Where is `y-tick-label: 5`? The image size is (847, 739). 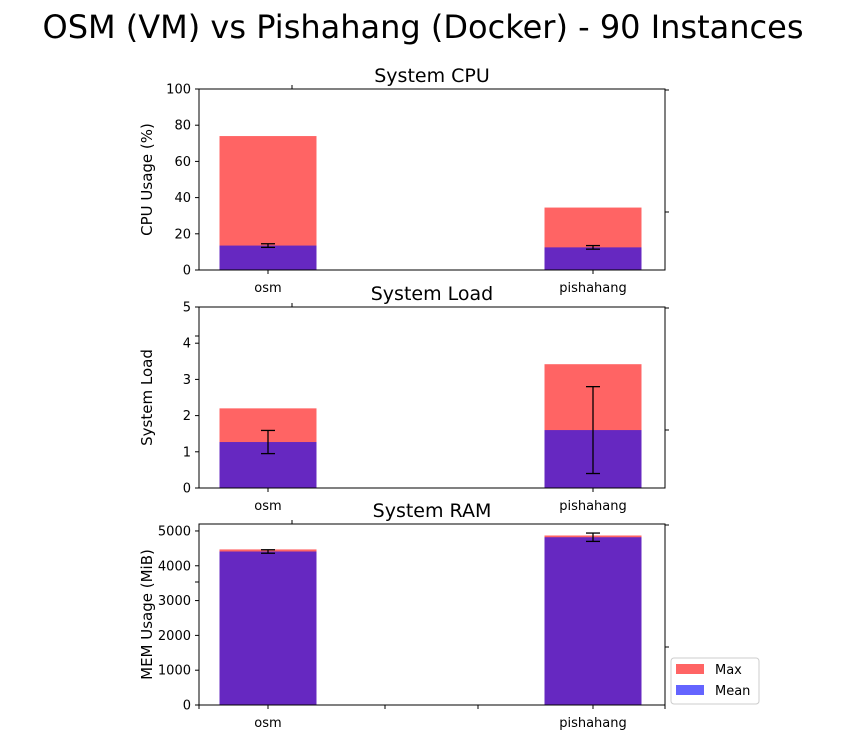 y-tick-label: 5 is located at coordinates (187, 308).